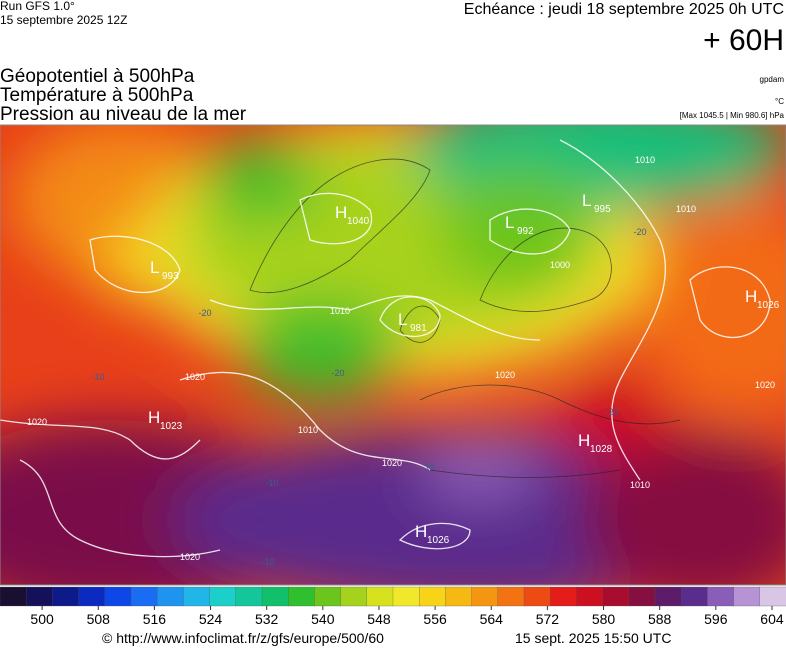 This screenshot has height=648, width=786. I want to click on colorbar-tick-label: 596, so click(716, 619).